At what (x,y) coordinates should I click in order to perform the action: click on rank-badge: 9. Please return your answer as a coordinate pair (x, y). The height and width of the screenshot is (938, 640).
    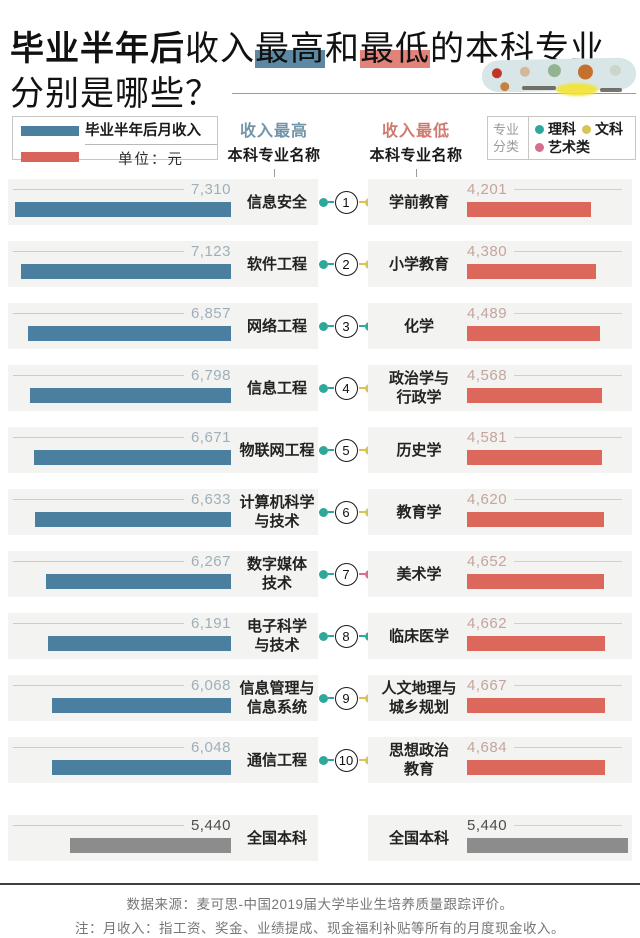
    Looking at the image, I should click on (346, 698).